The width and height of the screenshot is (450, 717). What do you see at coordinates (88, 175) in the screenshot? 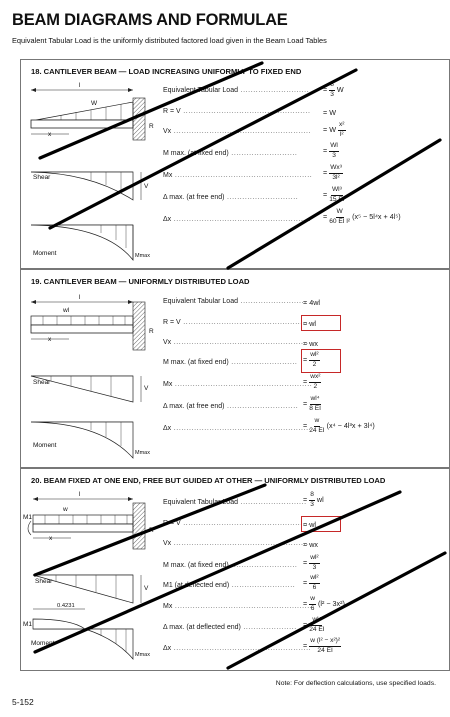
I see `case-18-diagrams` at bounding box center [88, 175].